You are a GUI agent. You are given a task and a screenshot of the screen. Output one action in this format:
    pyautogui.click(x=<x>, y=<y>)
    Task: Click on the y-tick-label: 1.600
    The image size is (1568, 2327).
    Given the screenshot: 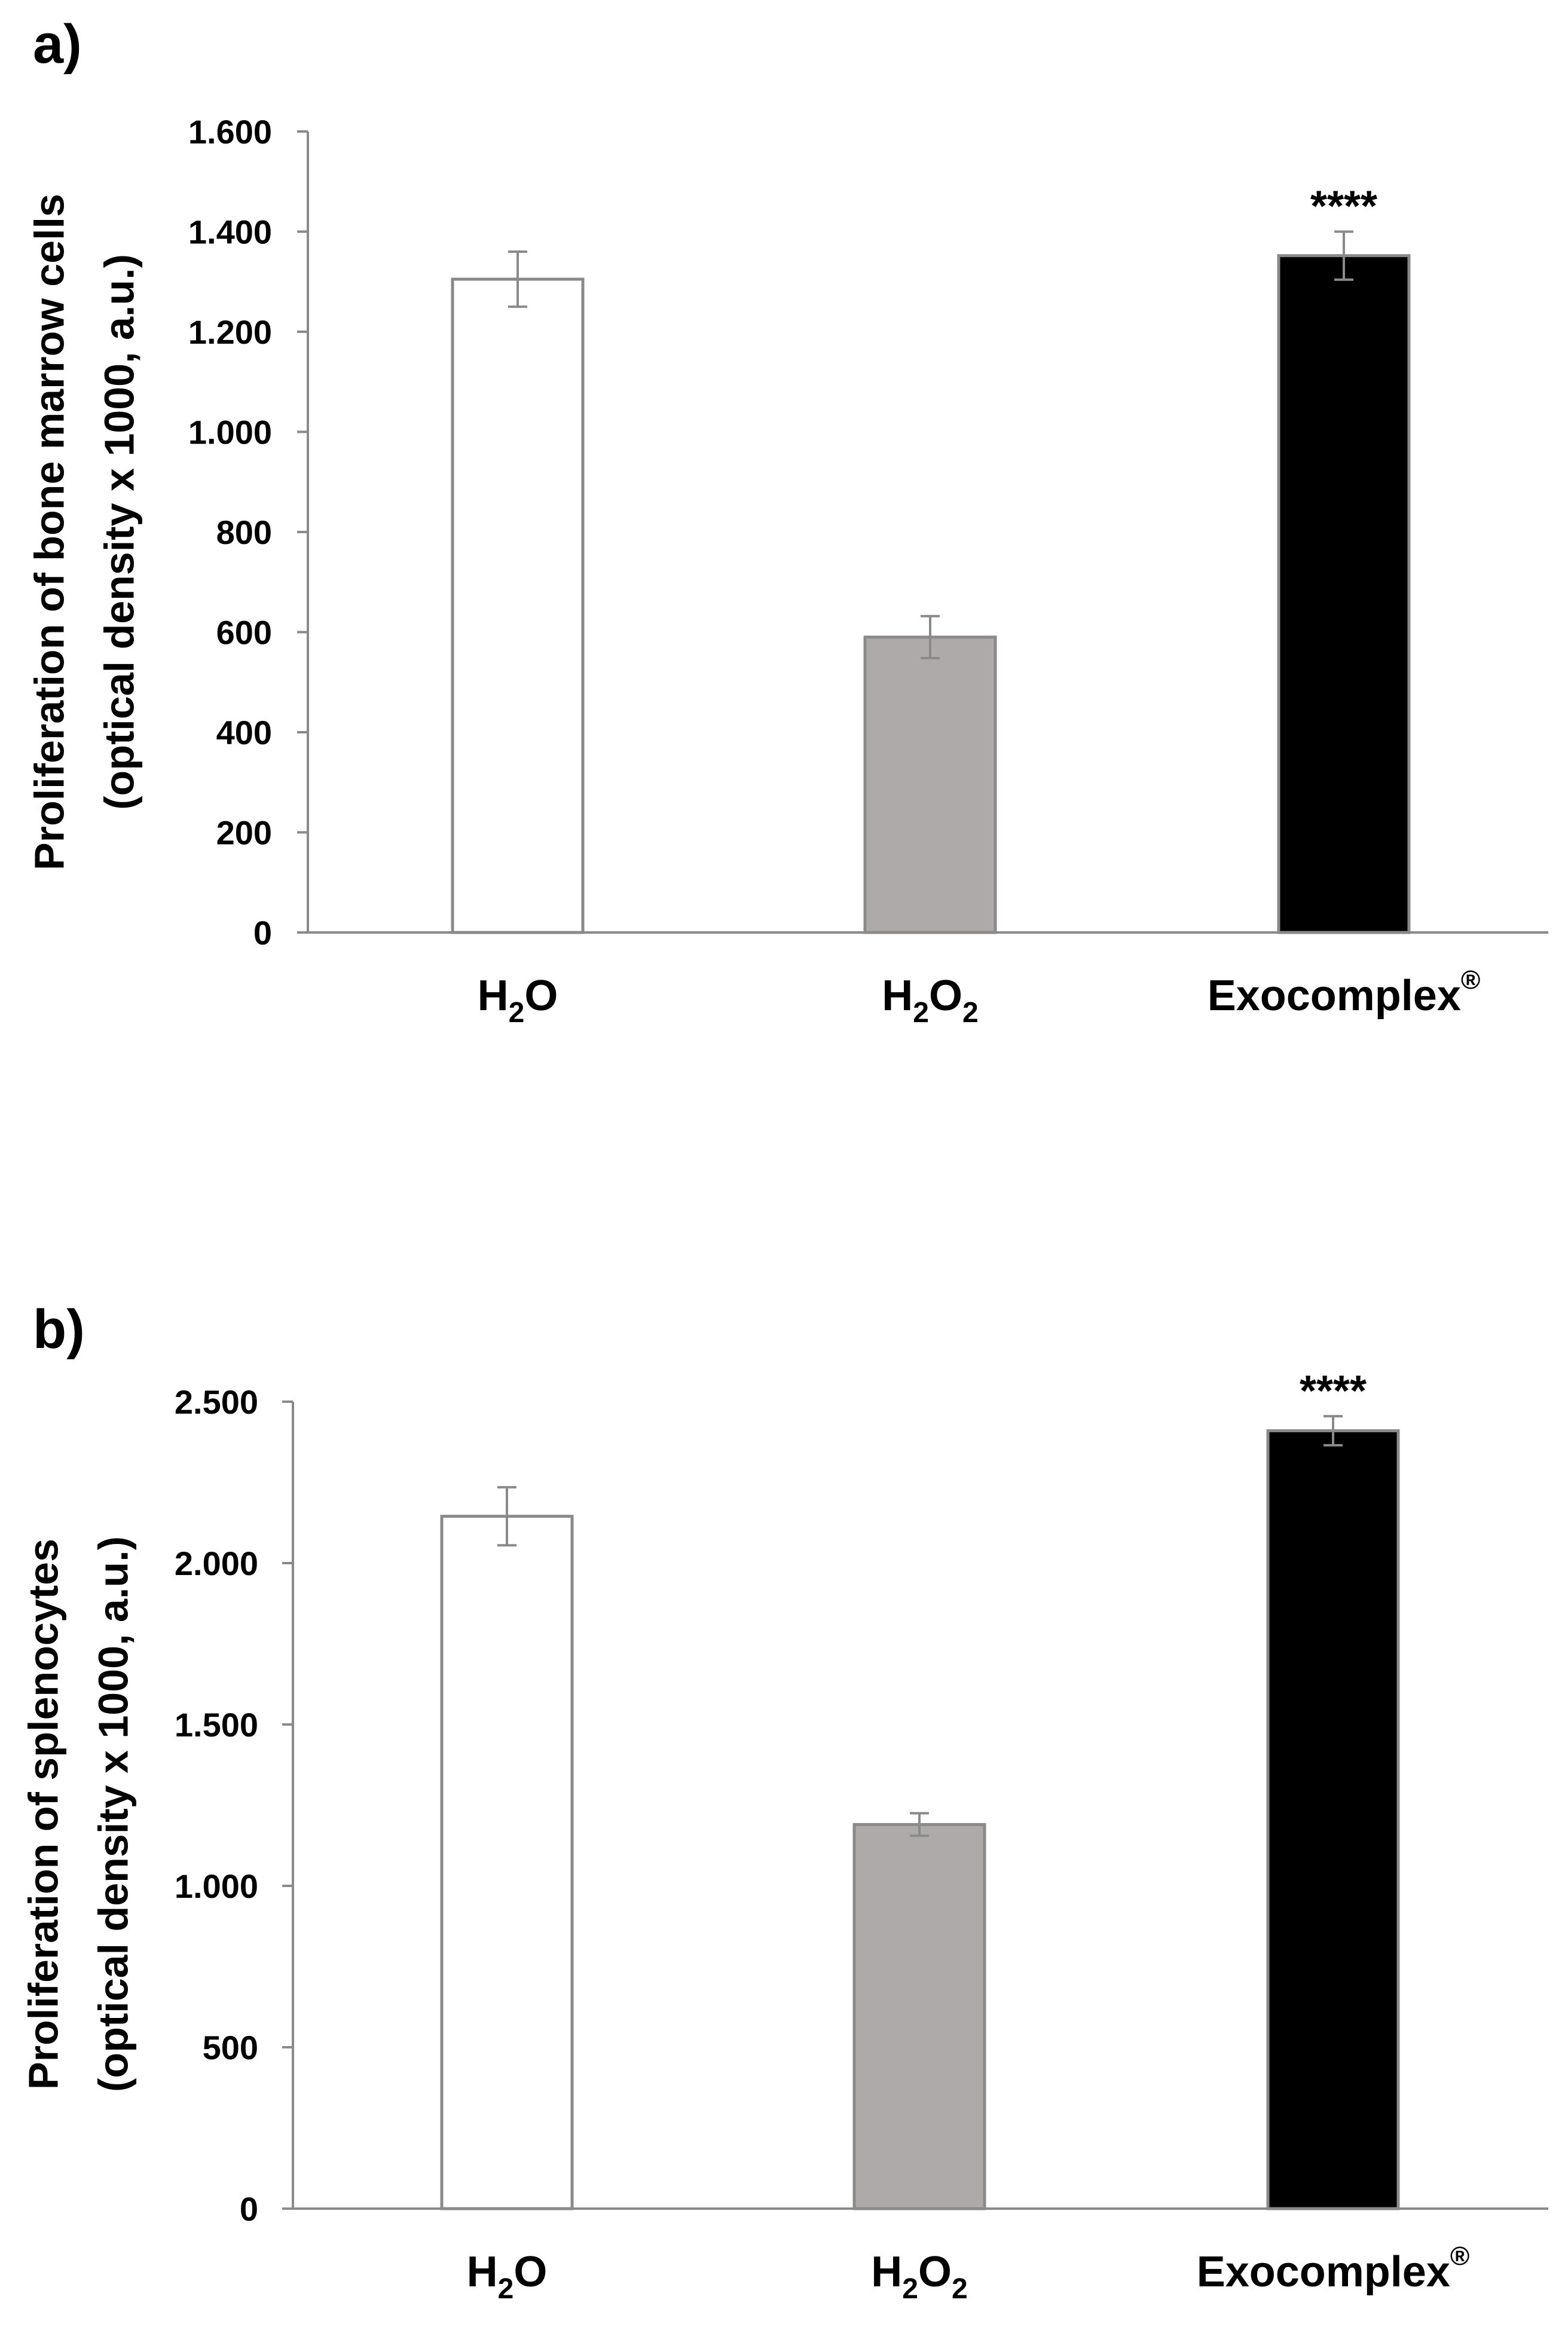 What is the action you would take?
    pyautogui.click(x=230, y=132)
    